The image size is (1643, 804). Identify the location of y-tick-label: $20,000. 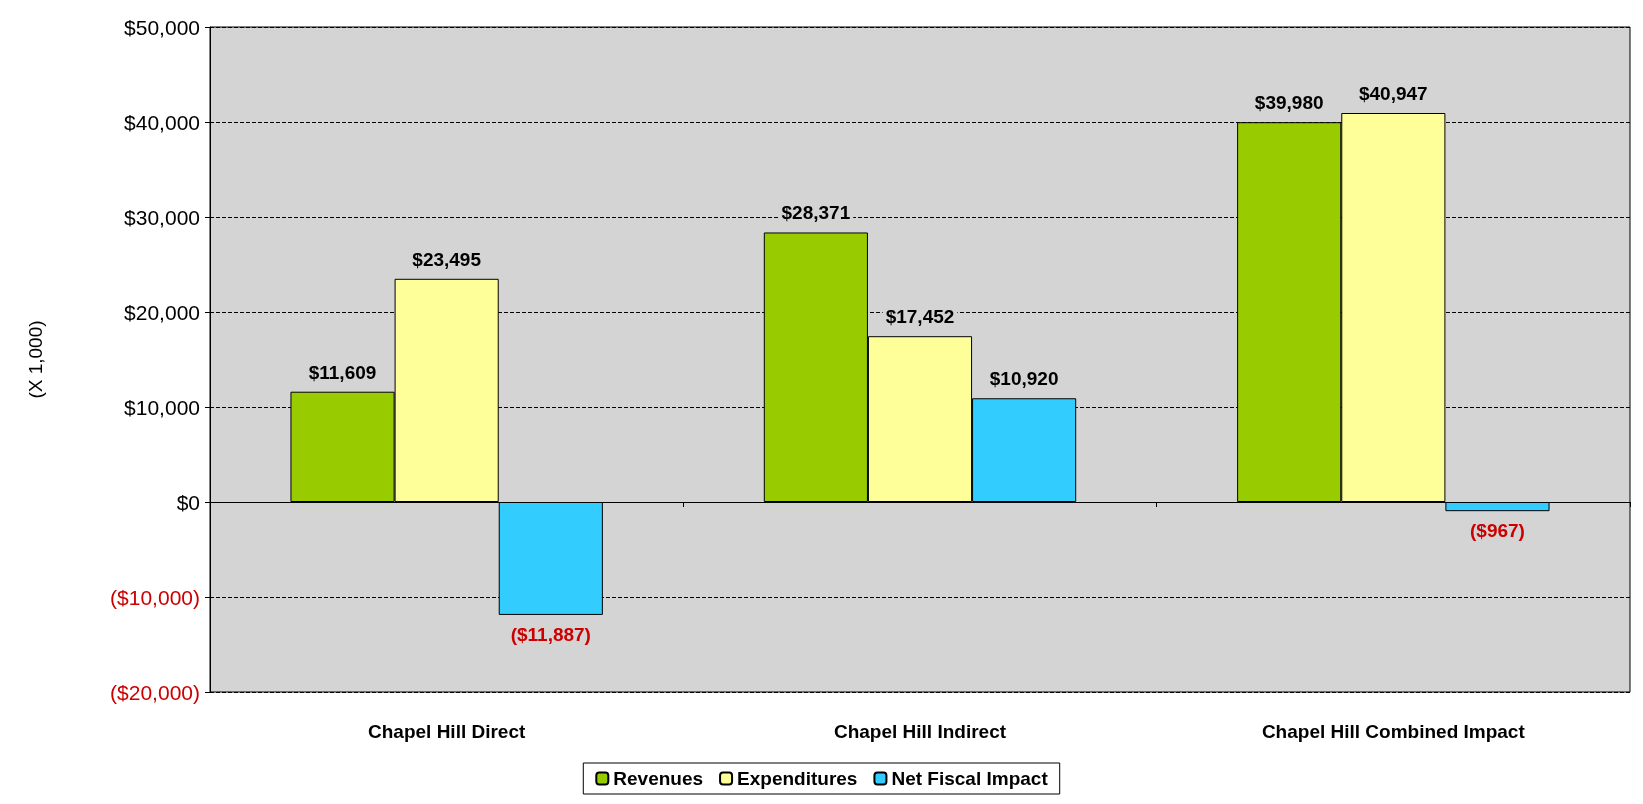
(162, 312).